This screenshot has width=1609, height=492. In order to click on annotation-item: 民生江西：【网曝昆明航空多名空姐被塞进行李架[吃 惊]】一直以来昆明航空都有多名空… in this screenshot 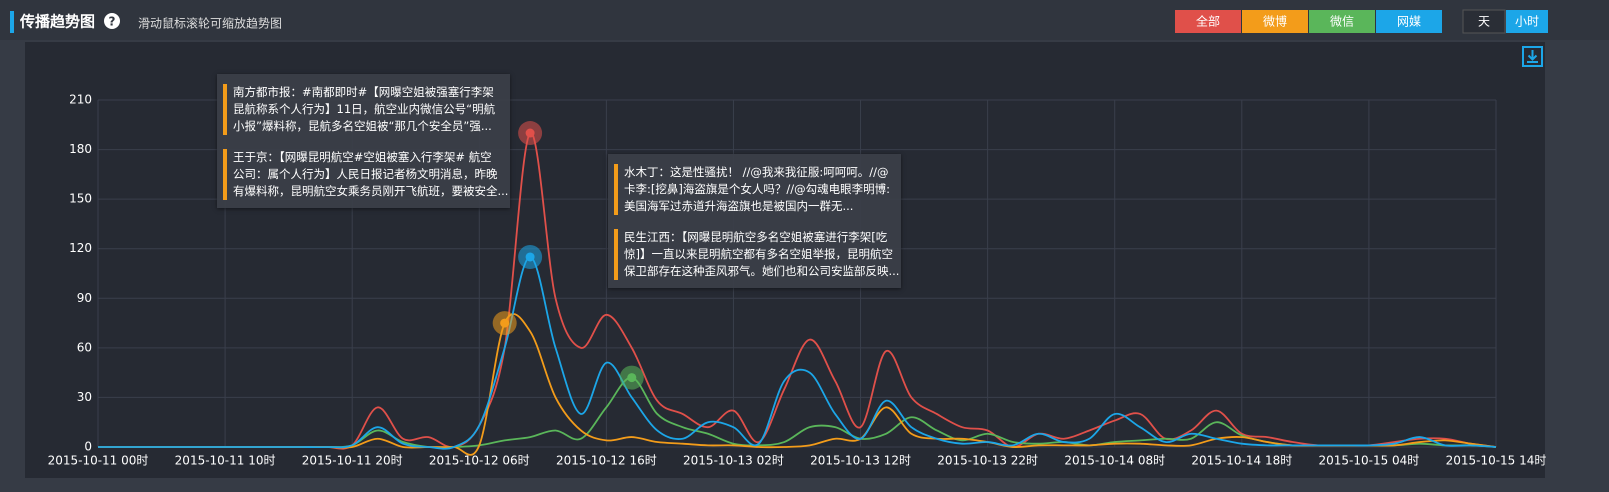, I will do `click(757, 254)`.